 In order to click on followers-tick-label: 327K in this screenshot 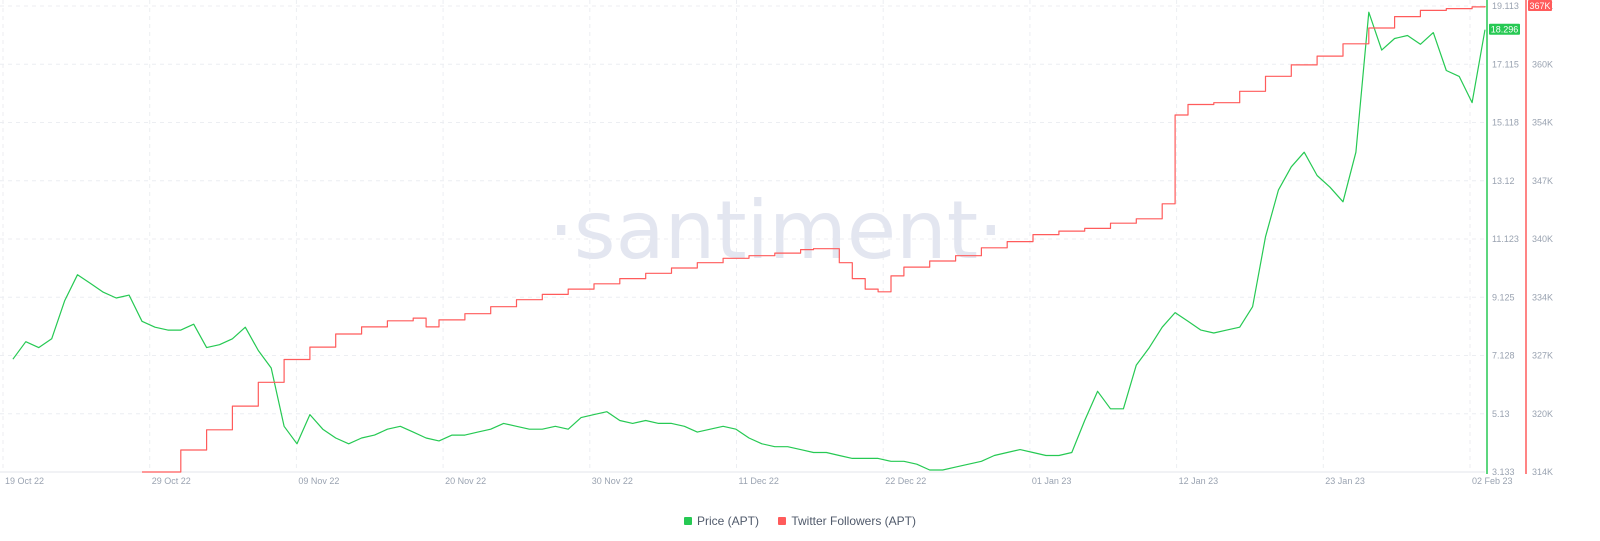, I will do `click(1542, 356)`.